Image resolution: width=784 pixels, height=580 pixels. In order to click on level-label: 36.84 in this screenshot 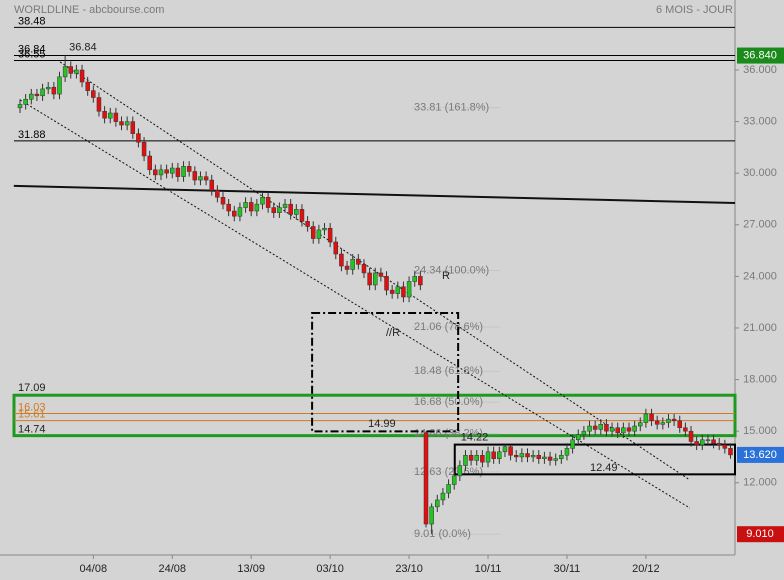, I will do `click(32, 49)`.